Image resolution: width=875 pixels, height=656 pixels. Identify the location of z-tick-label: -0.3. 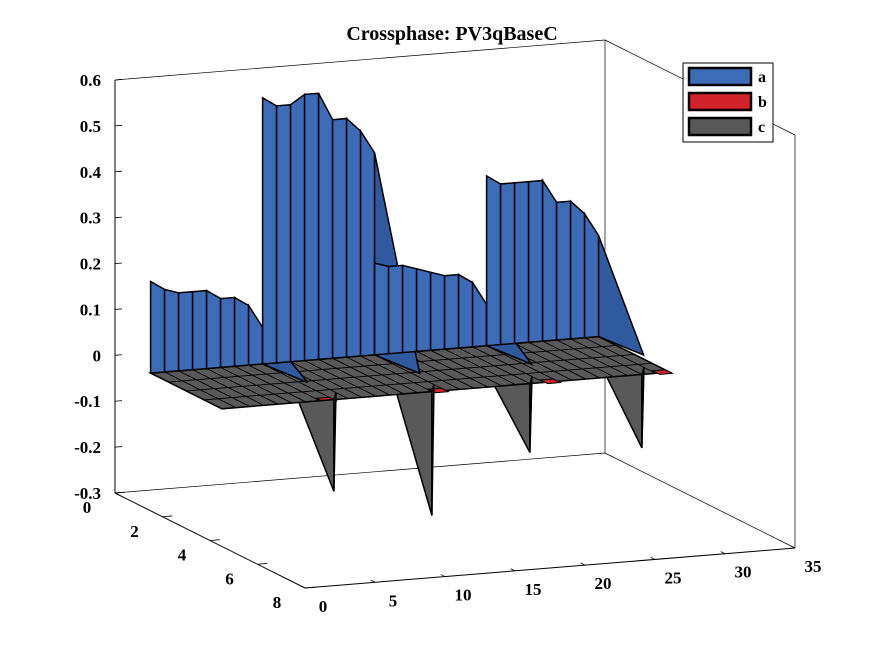
(87, 493).